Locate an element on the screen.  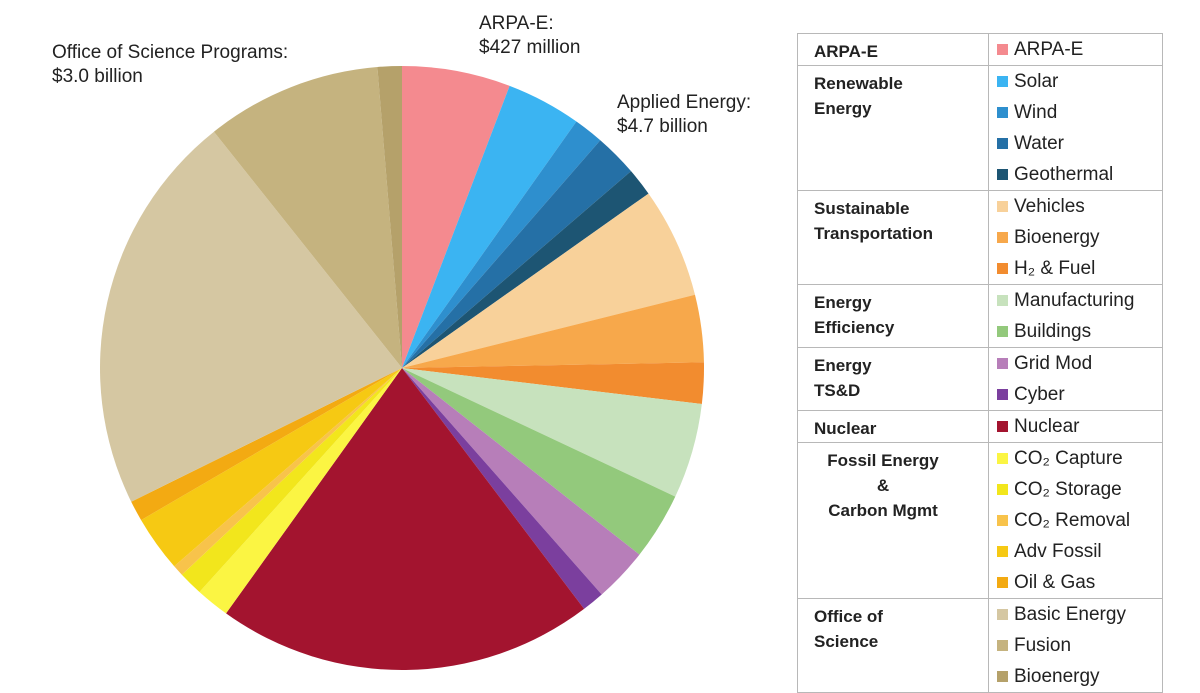
legend-item: Nuclear is located at coordinates (1079, 426).